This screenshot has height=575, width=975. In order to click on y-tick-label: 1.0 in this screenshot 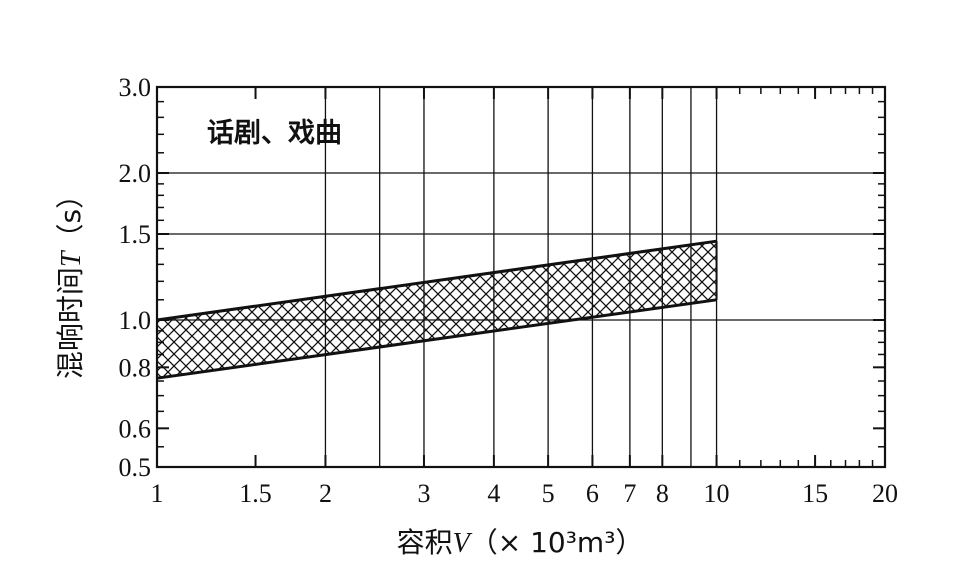, I will do `click(135, 320)`.